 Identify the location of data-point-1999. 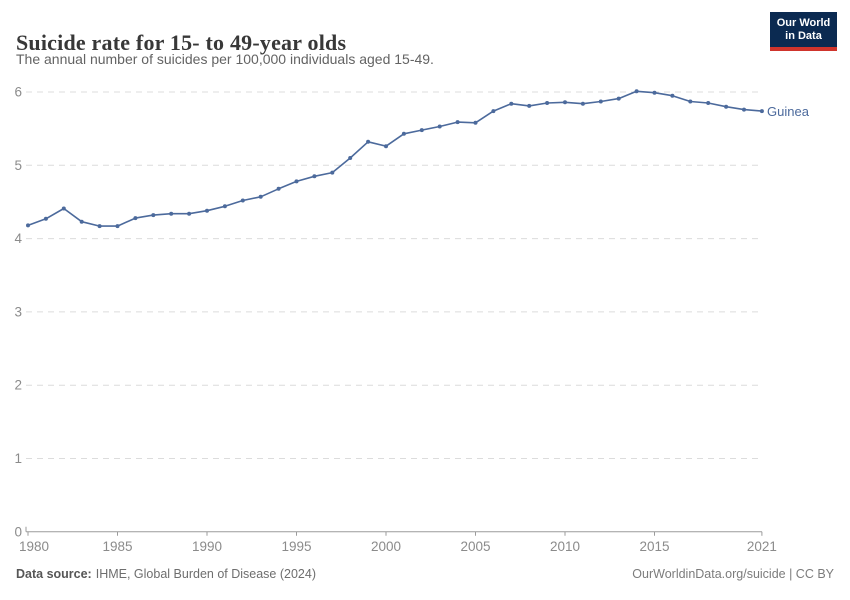
(368, 141).